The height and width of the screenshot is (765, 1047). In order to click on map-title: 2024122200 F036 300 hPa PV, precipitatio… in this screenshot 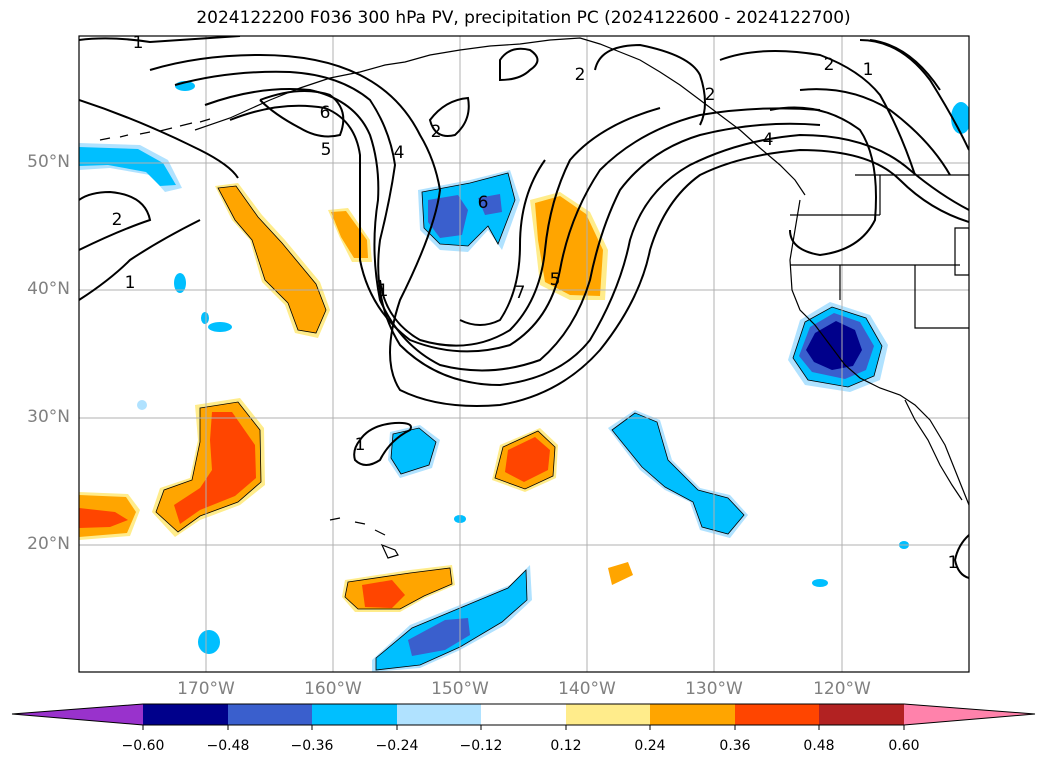, I will do `click(523, 18)`.